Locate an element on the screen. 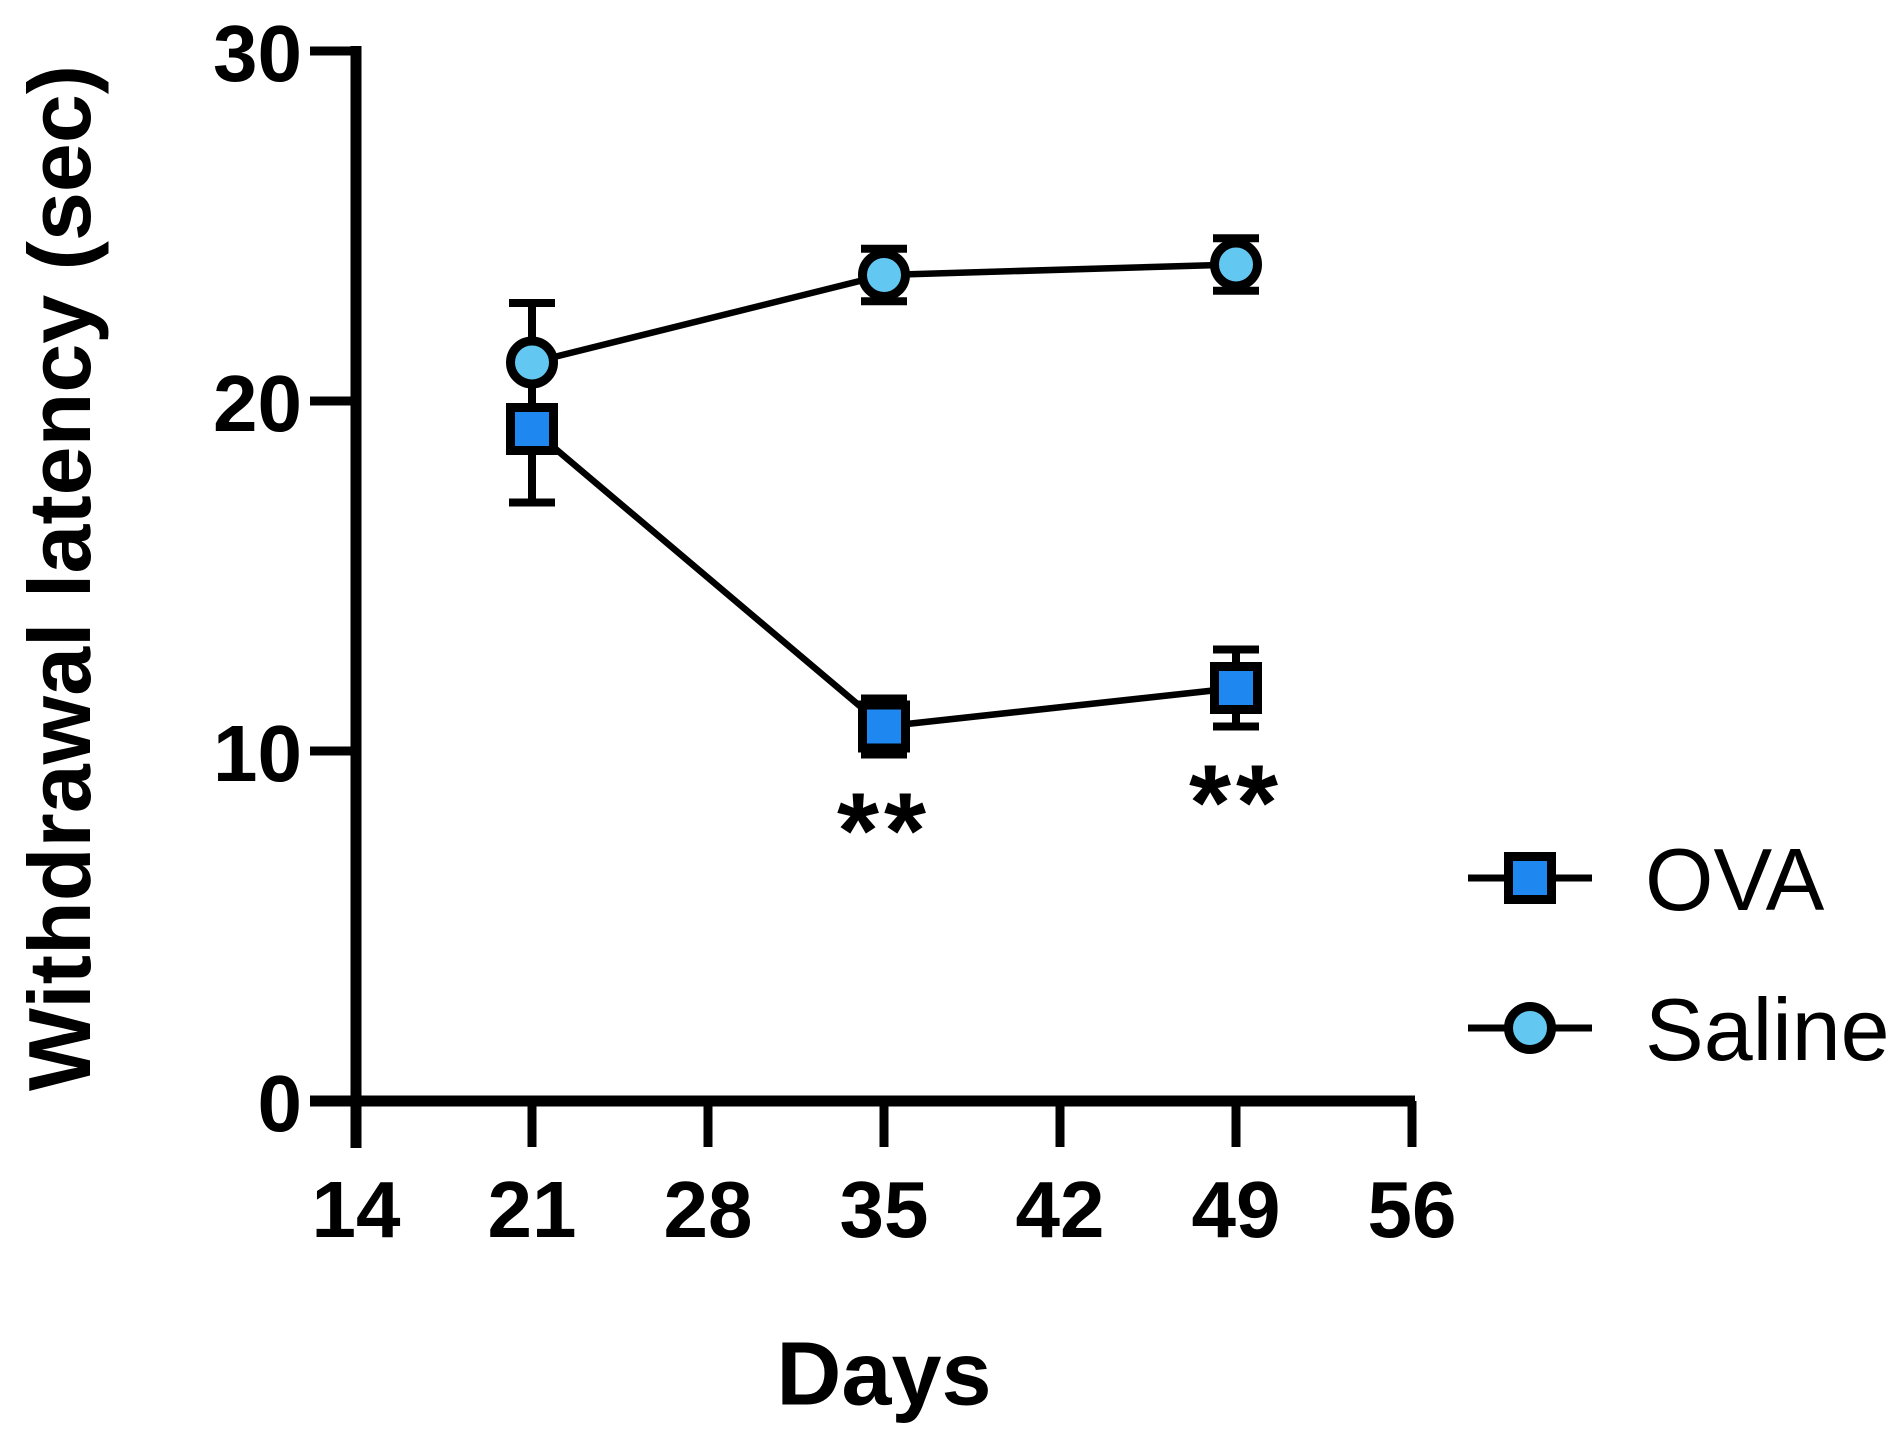  y-axis-title: Withdrawal latency (sec) is located at coordinates (59, 578).